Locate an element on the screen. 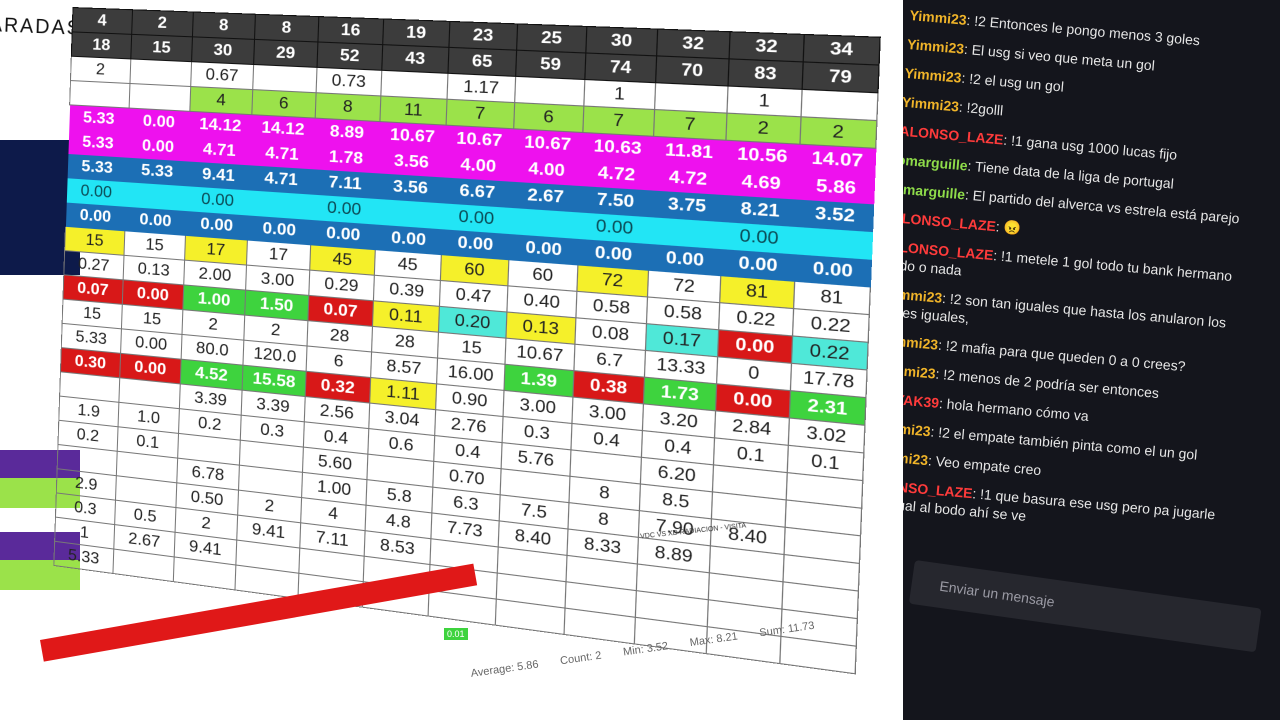  cell: 15 is located at coordinates (162, 47).